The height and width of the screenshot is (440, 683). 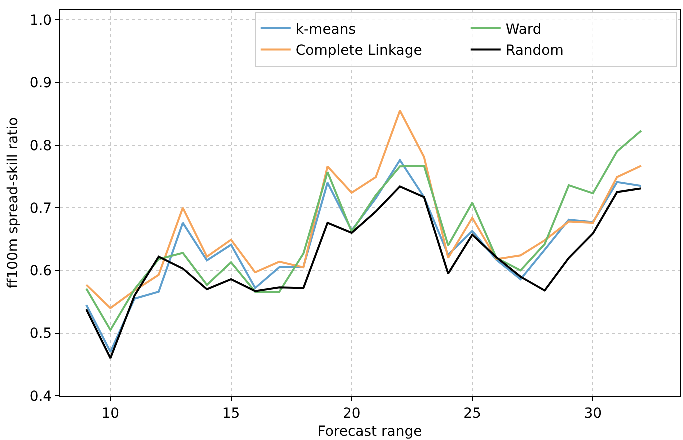 I want to click on y-tick-label: 0.8, so click(x=41, y=146).